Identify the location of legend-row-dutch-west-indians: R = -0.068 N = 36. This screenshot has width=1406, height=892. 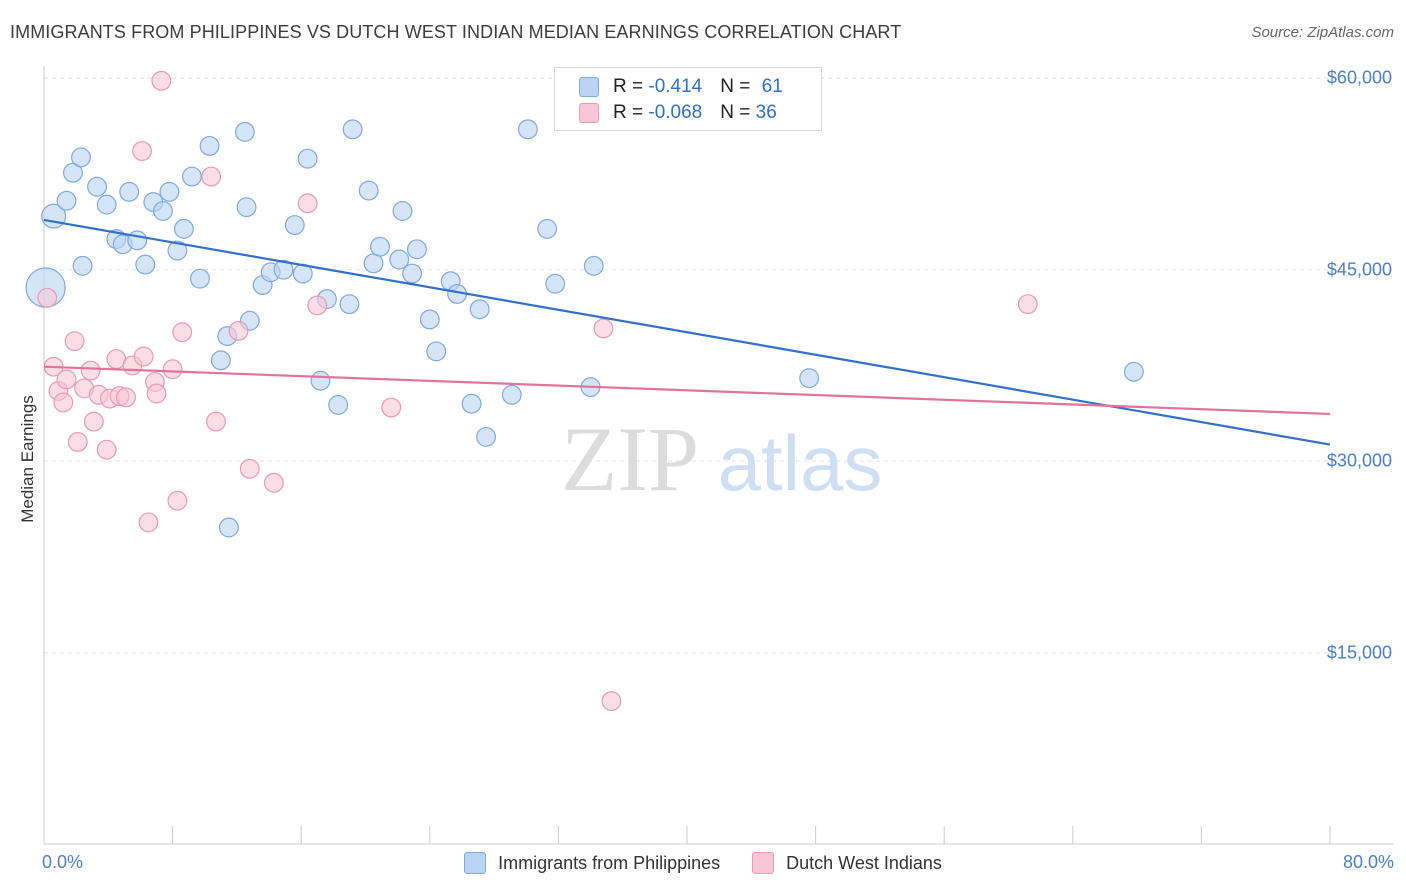
(678, 113).